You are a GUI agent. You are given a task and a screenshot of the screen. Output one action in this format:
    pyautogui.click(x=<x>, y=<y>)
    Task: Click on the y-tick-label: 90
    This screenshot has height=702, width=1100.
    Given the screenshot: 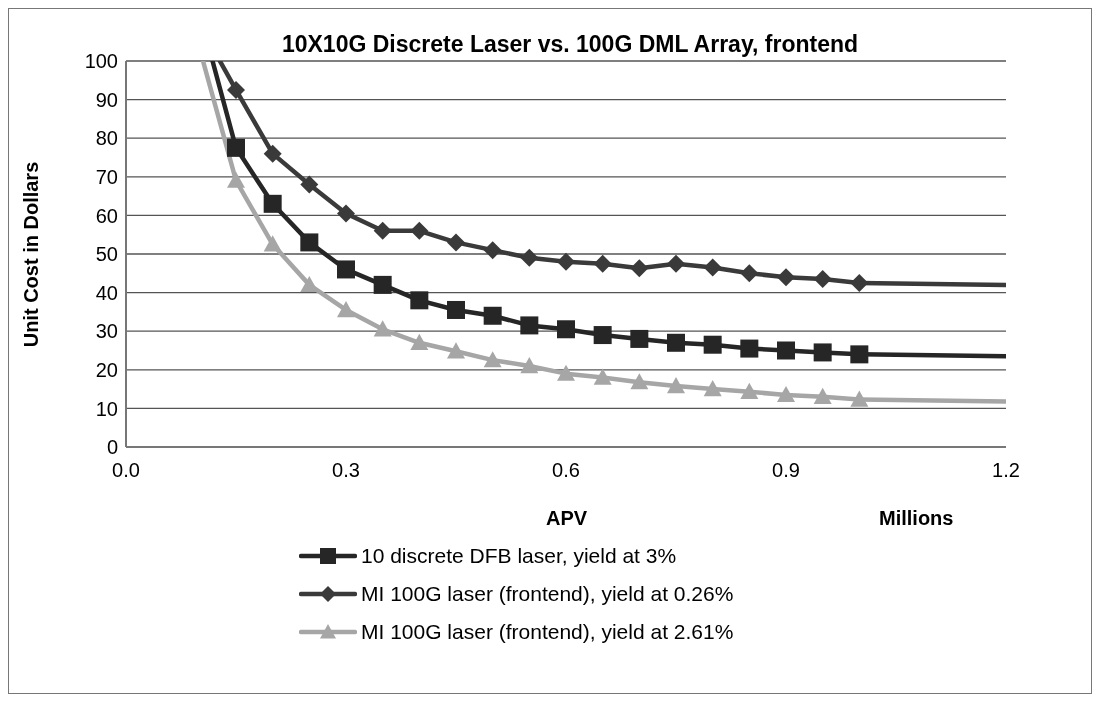 What is the action you would take?
    pyautogui.click(x=106, y=99)
    